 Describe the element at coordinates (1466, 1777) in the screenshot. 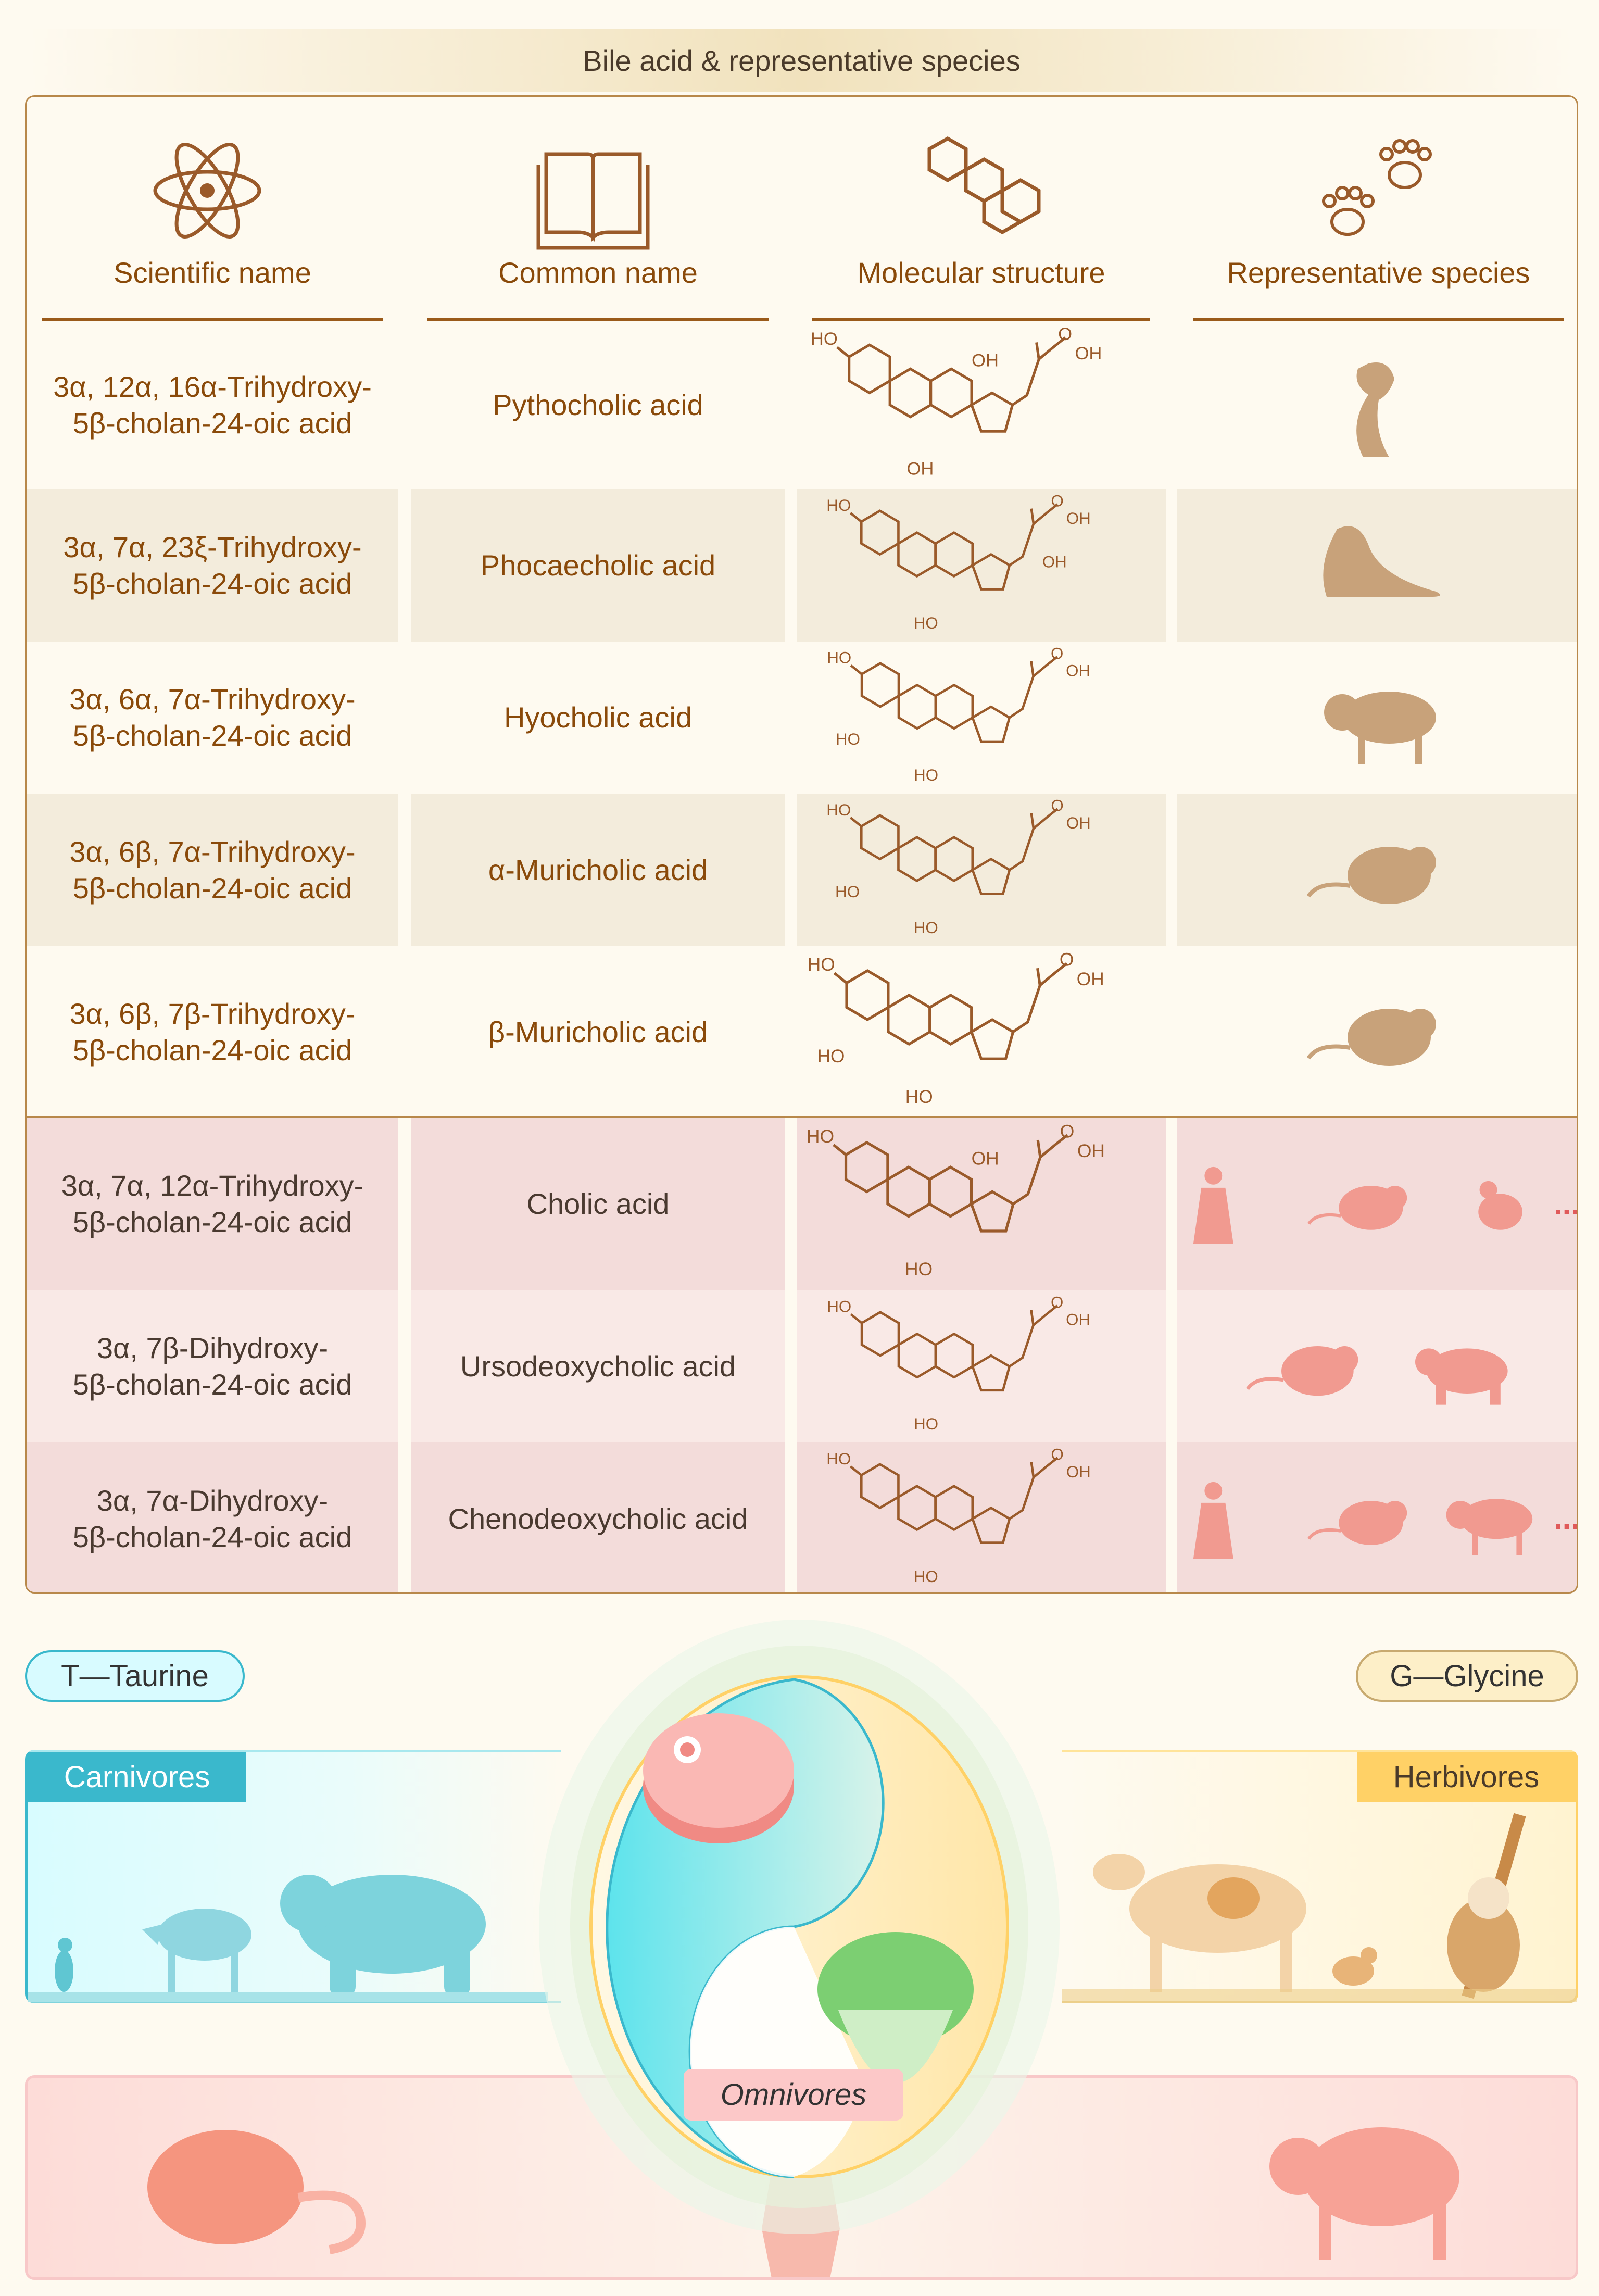

I see `herbivores-tab: Herbivores` at that location.